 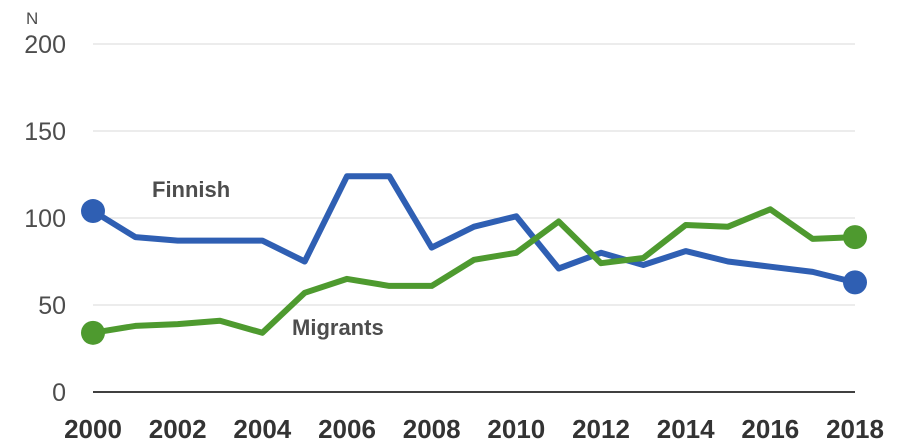 What do you see at coordinates (93, 211) in the screenshot?
I see `series-start-marker-finnish` at bounding box center [93, 211].